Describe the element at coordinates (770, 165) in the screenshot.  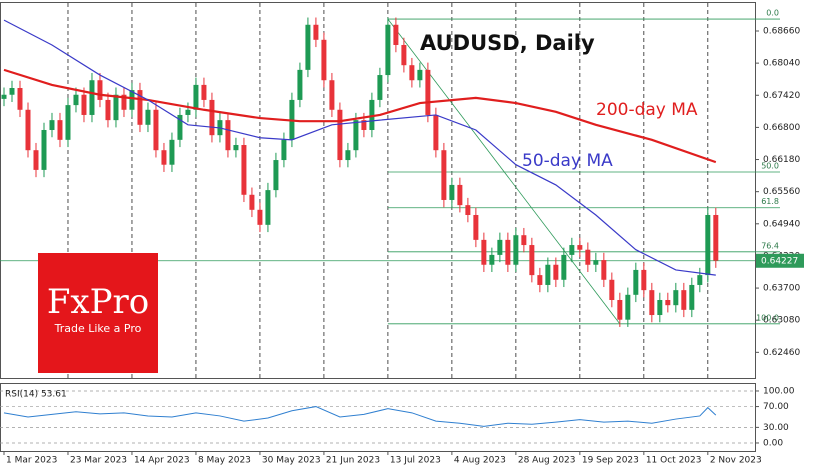
I see `fib-label: 50.0` at that location.